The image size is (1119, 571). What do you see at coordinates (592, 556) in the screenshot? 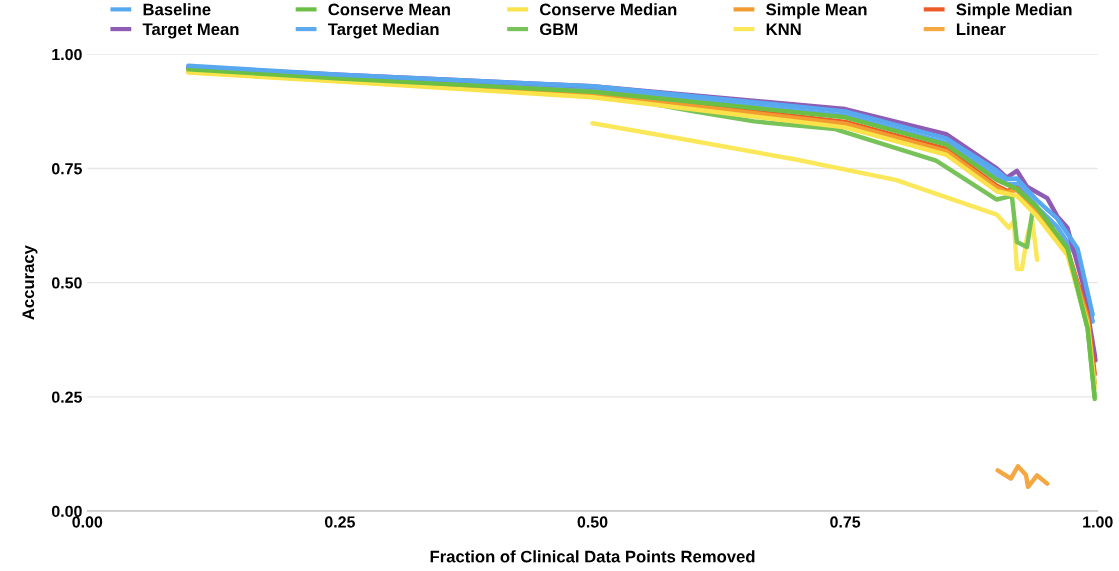
I see `x-axis-title: Fraction of Clinical Data Points Removed` at bounding box center [592, 556].